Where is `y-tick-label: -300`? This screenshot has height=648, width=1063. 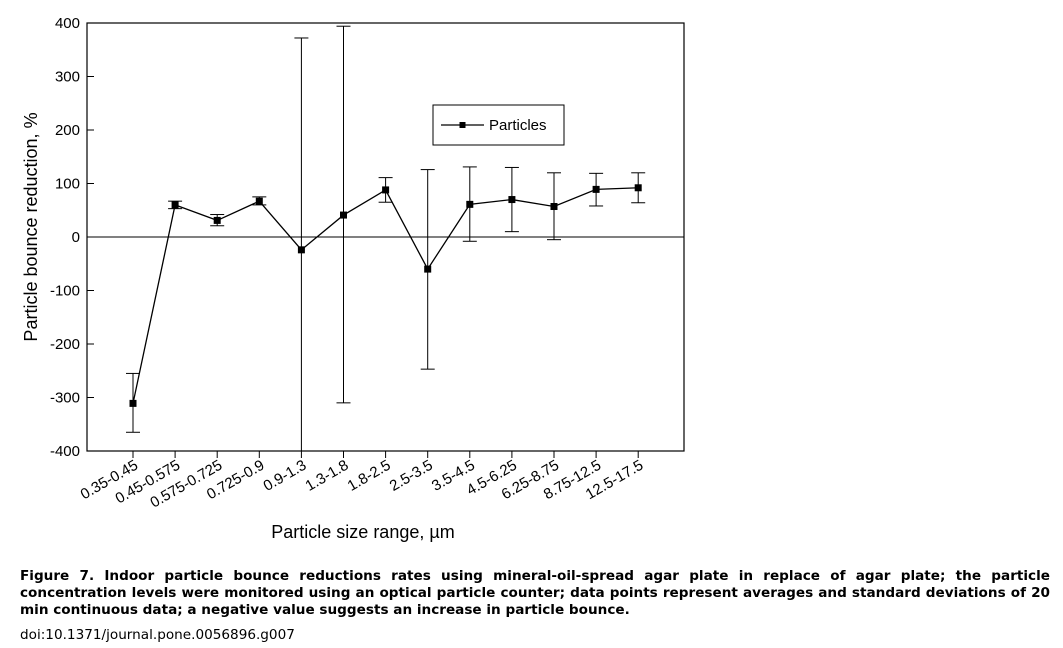
y-tick-label: -300 is located at coordinates (65, 398).